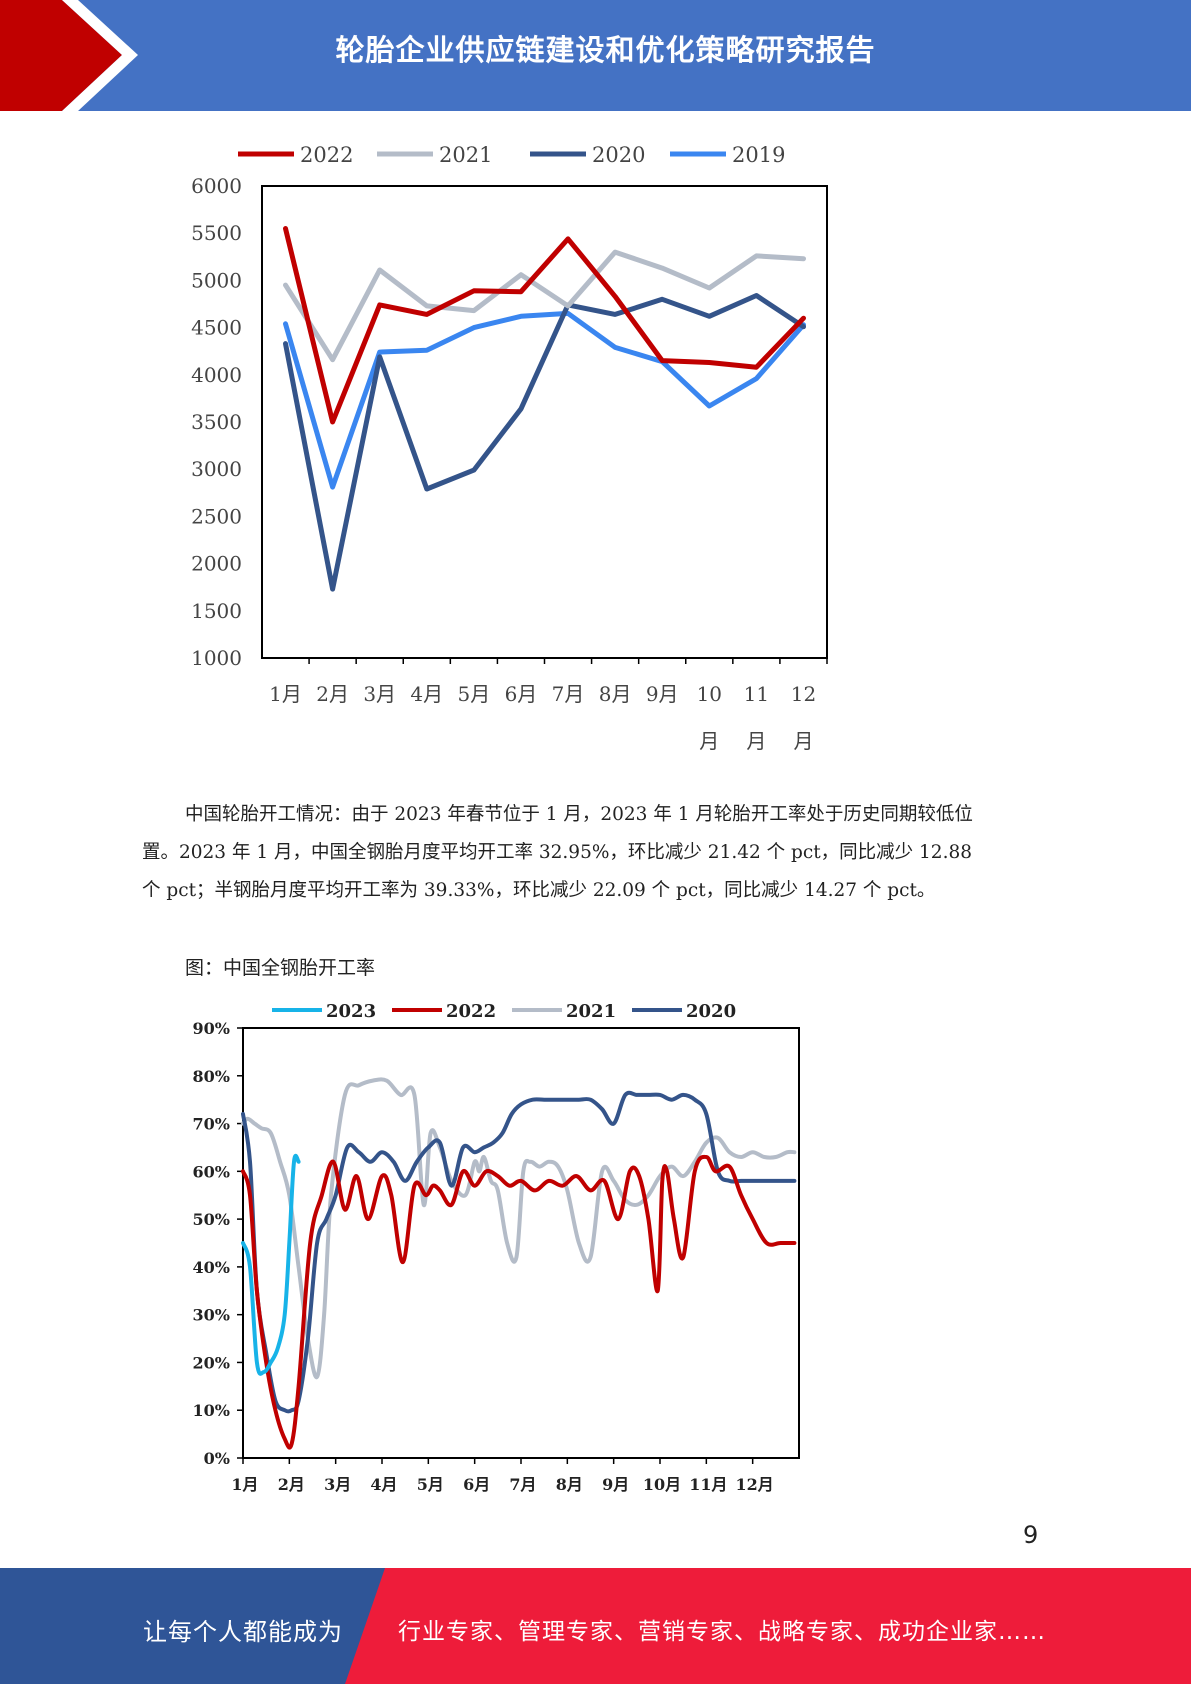 Image resolution: width=1191 pixels, height=1684 pixels. Describe the element at coordinates (803, 694) in the screenshot. I see `x-tick-label: 12` at that location.